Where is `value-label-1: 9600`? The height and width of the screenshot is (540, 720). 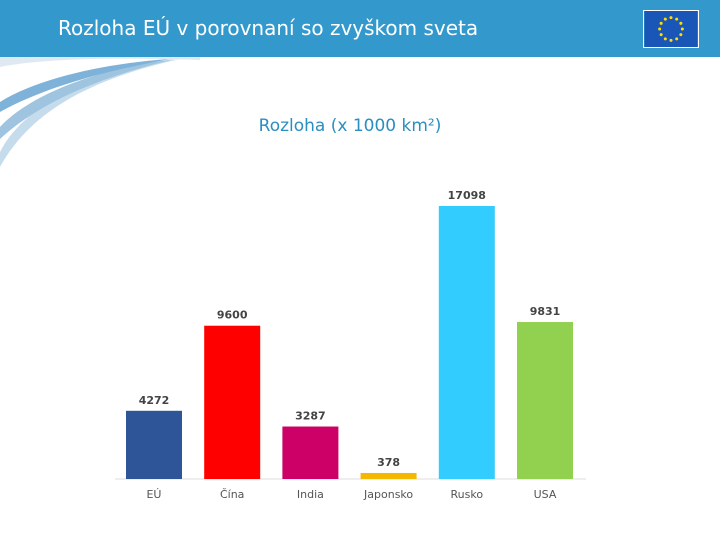
value-label-1: 9600 is located at coordinates (232, 315).